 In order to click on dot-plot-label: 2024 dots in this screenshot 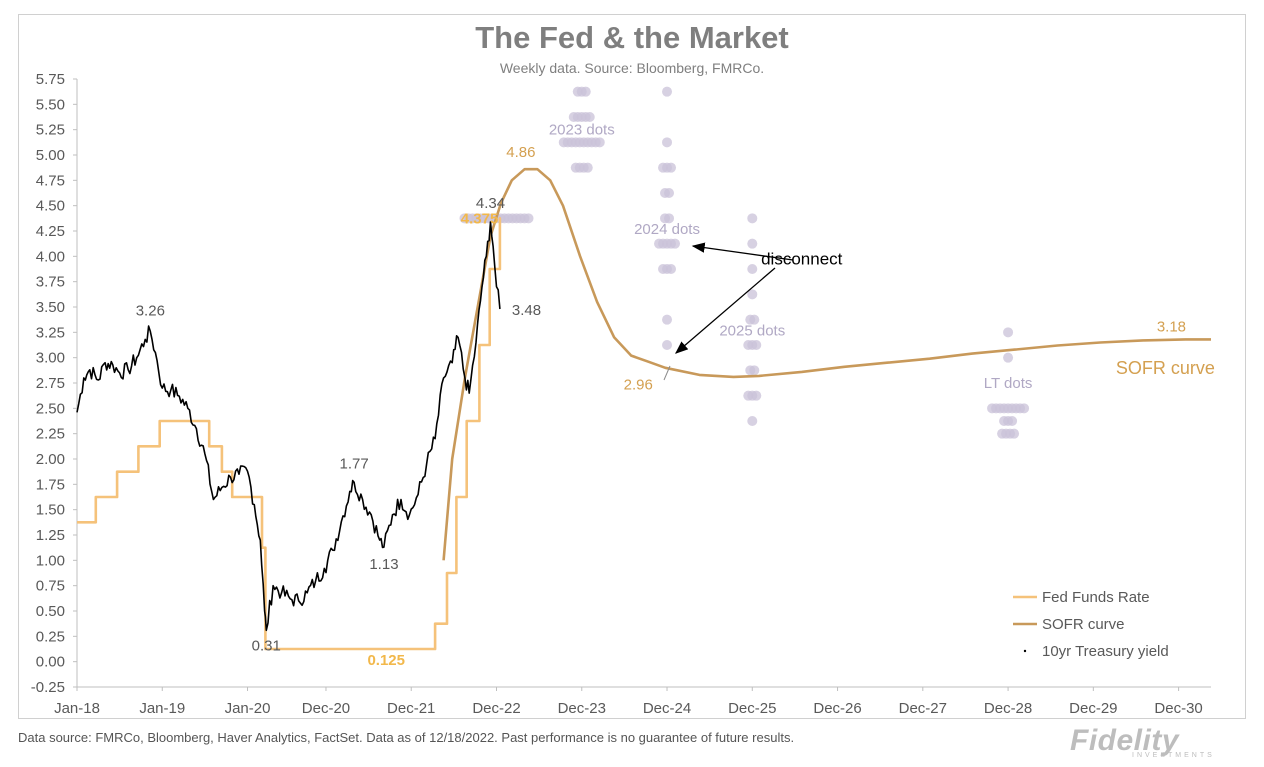, I will do `click(667, 229)`.